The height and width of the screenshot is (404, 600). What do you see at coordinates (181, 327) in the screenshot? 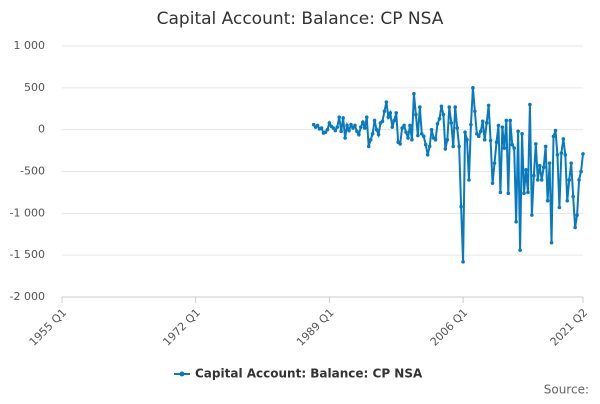
I see `x-tick-label: 1972 Q1` at bounding box center [181, 327].